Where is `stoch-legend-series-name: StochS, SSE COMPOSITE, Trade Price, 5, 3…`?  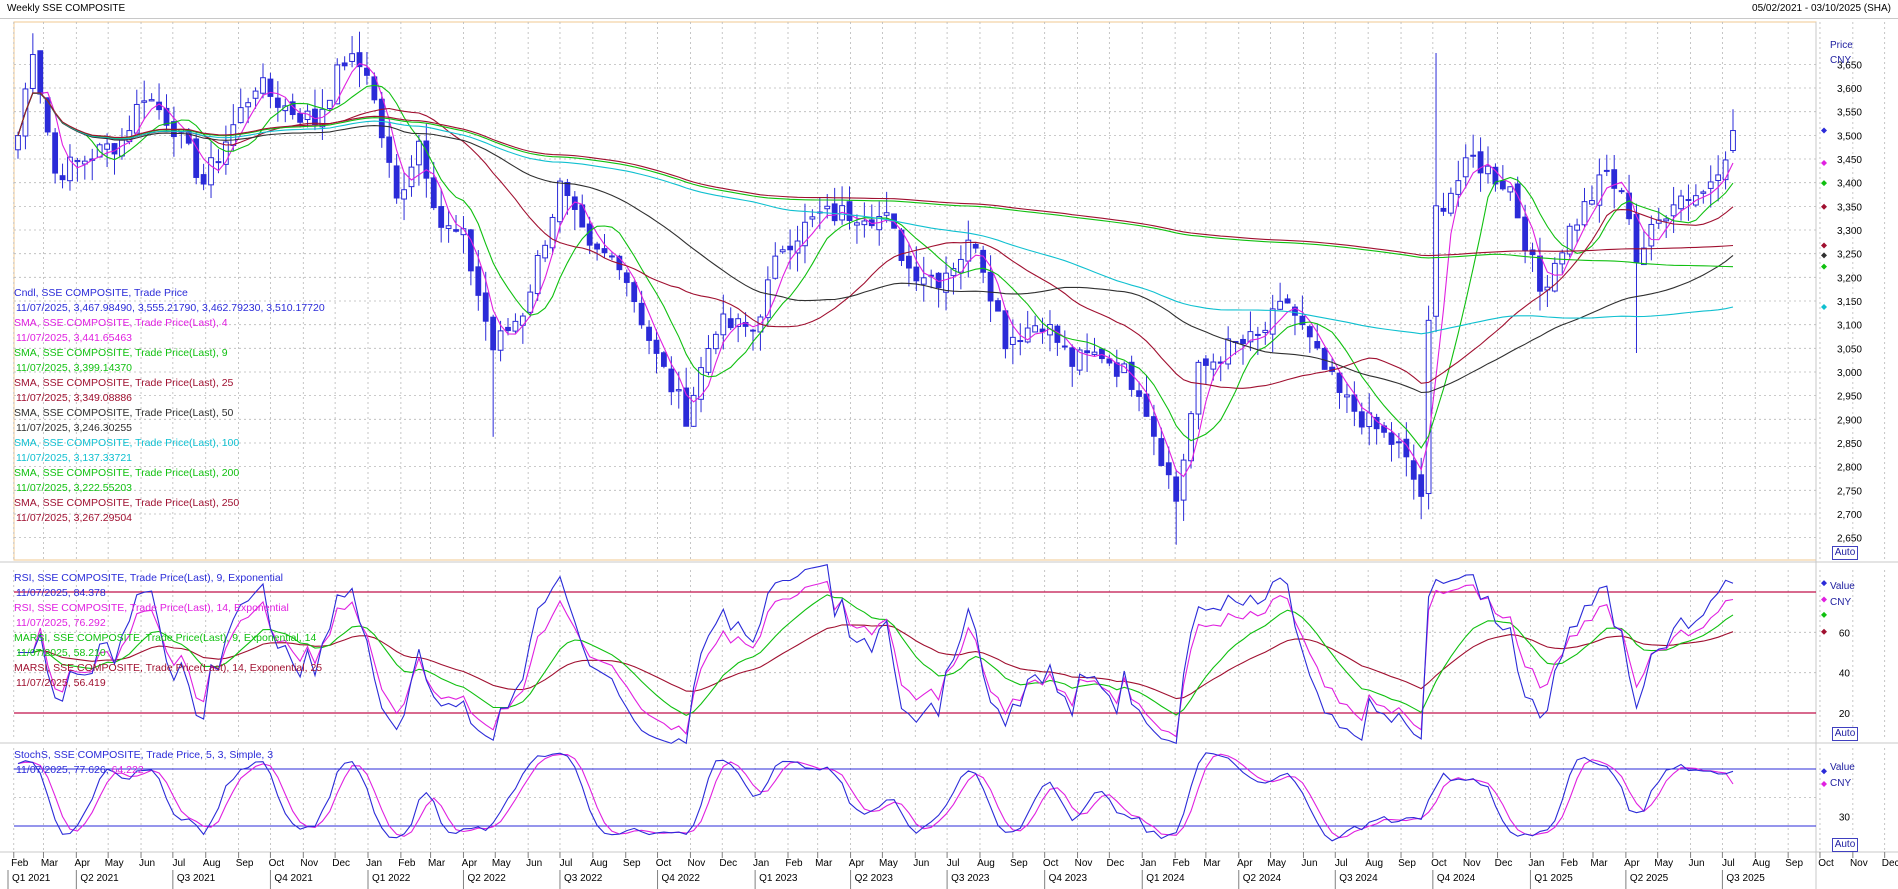
stoch-legend-series-name: StochS, SSE COMPOSITE, Trade Price, 5, 3… is located at coordinates (144, 755).